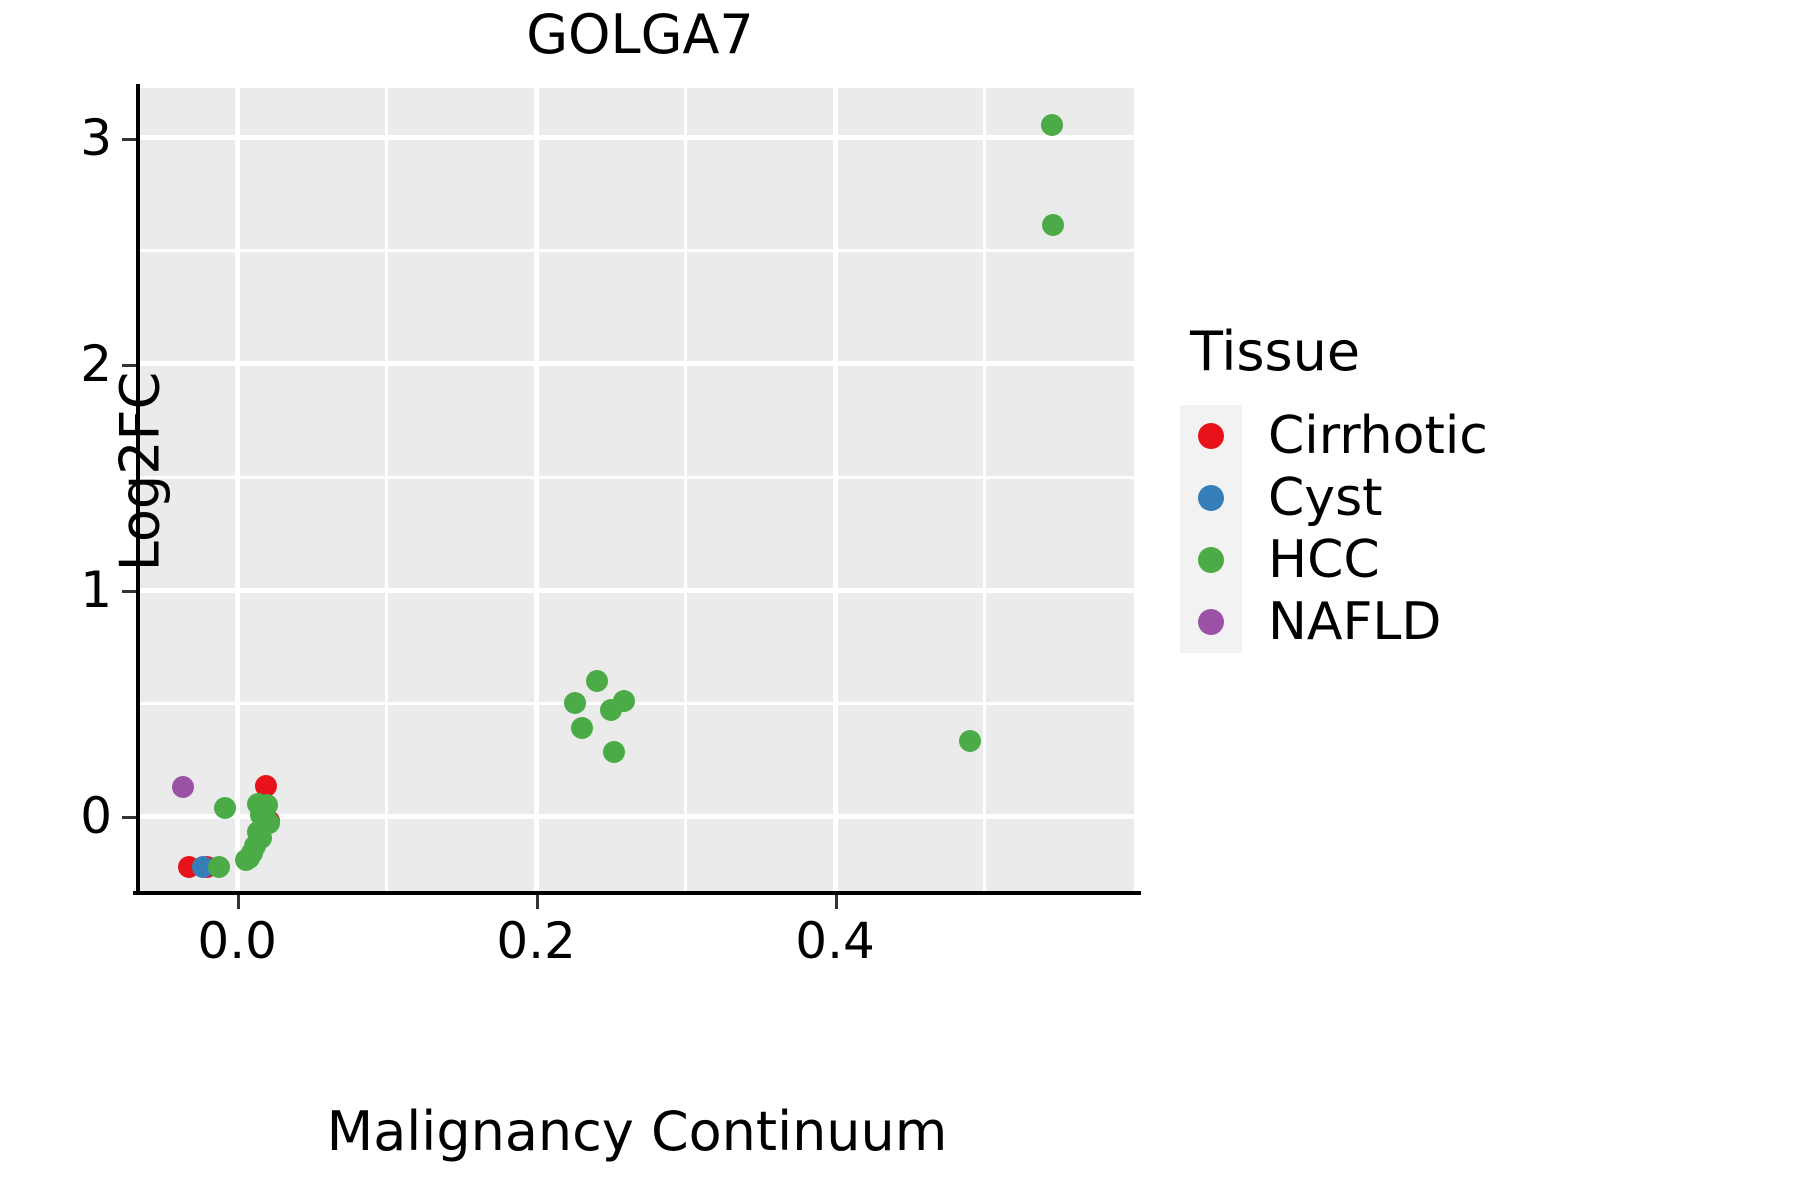  I want to click on legend-item-label: Cirrhotic, so click(1378, 436).